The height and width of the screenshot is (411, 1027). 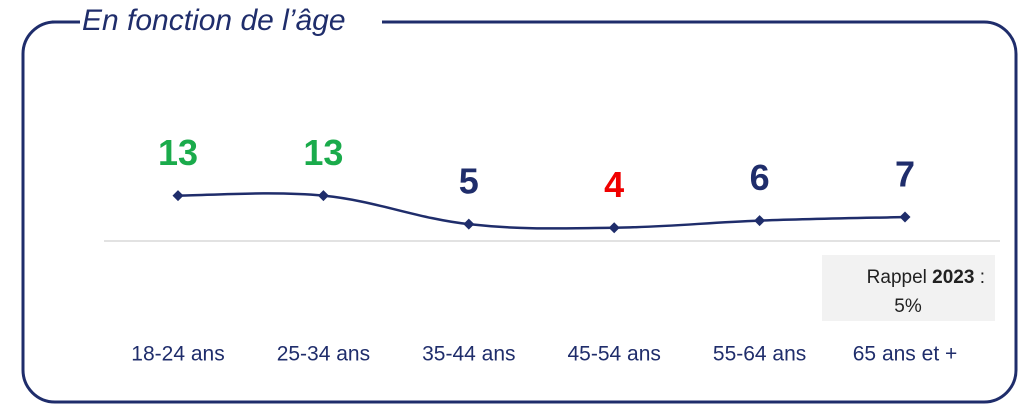 What do you see at coordinates (759, 354) in the screenshot?
I see `x-tick-label: 55-64 ans` at bounding box center [759, 354].